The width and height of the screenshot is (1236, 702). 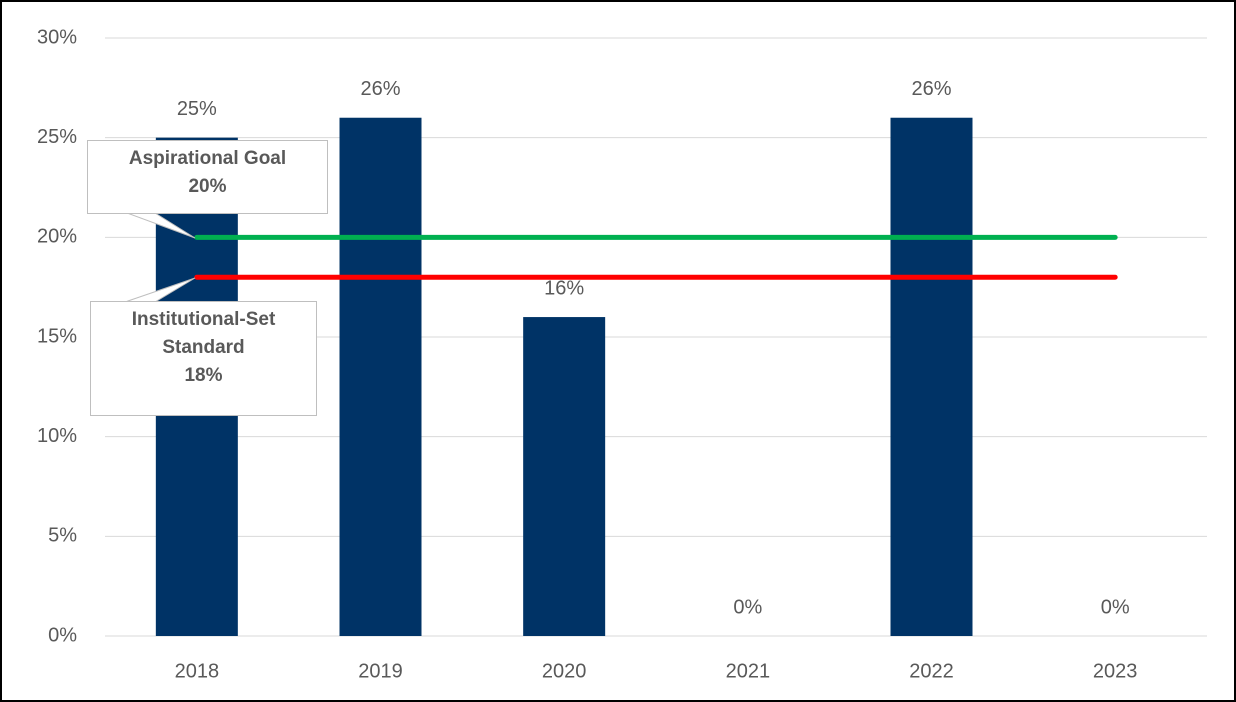 What do you see at coordinates (62, 536) in the screenshot?
I see `y-tick-label: 5%` at bounding box center [62, 536].